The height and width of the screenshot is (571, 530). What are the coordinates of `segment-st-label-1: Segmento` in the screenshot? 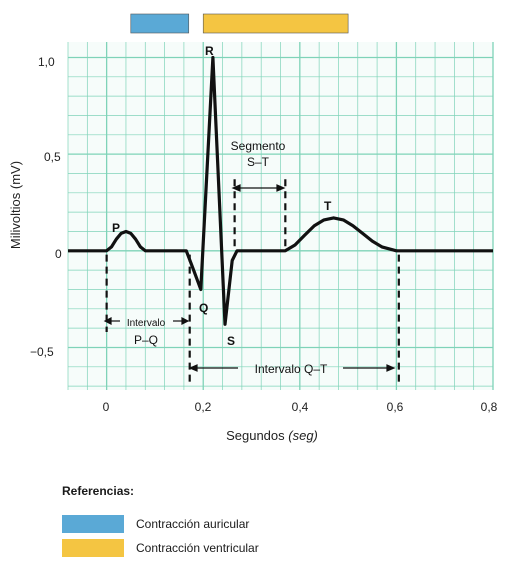 It's located at (258, 146).